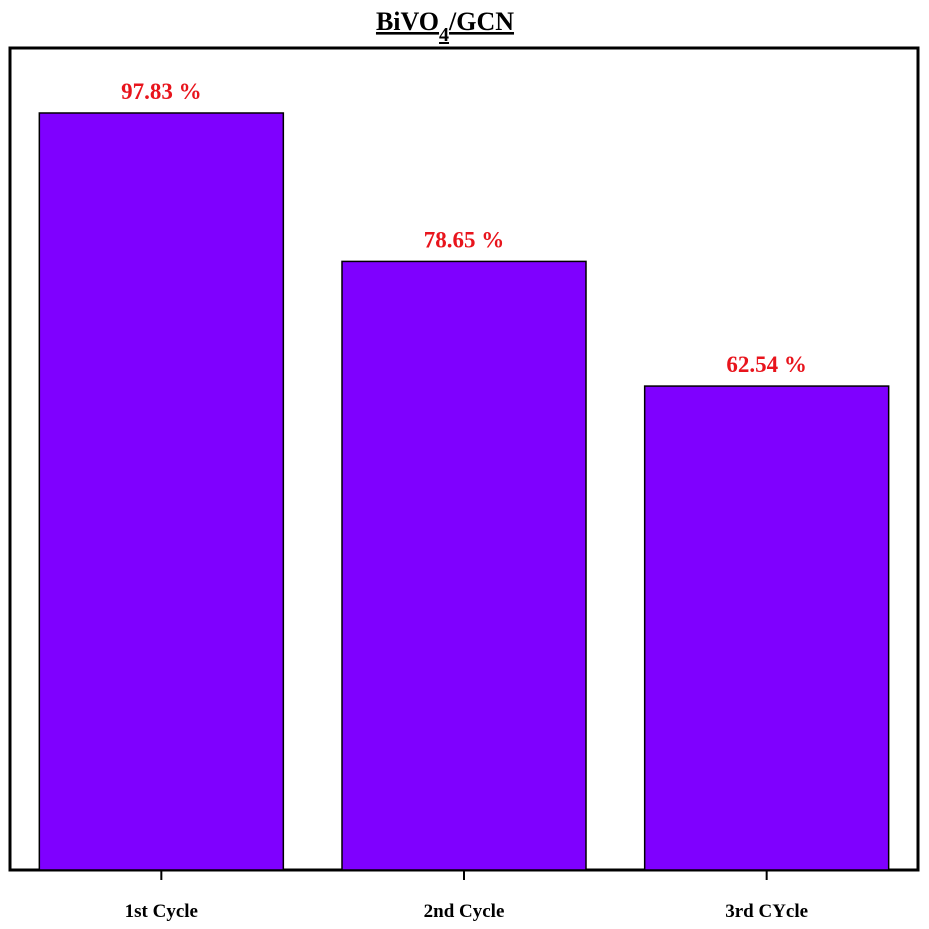 The width and height of the screenshot is (929, 929). Describe the element at coordinates (766, 911) in the screenshot. I see `x-tick-label: 3rd CYcle` at that location.